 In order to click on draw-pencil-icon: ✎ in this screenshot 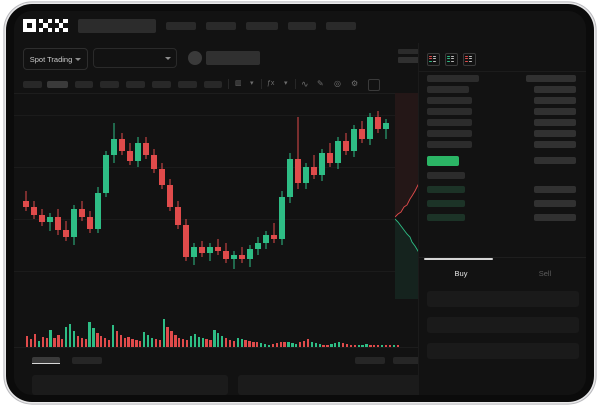, I will do `click(320, 83)`.